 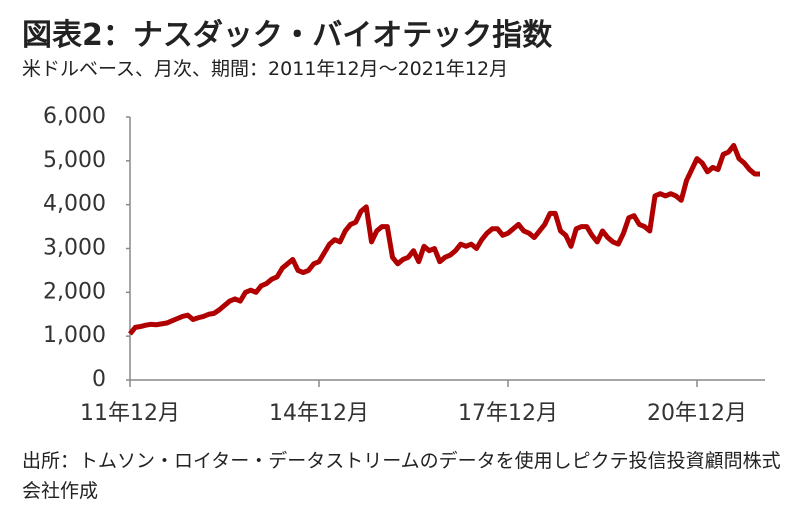 I want to click on x-tick-label: 14年12月, so click(x=319, y=413).